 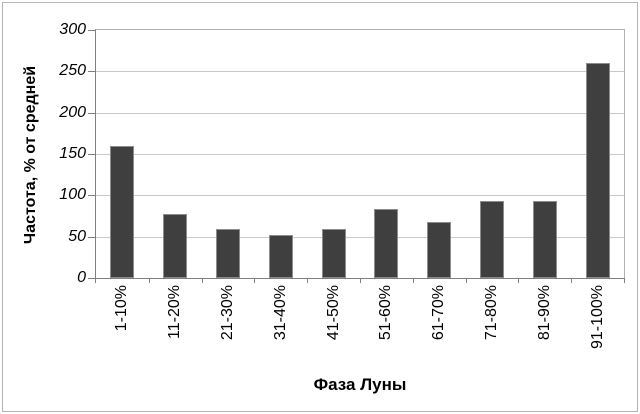 I want to click on bar-61-70%, so click(x=439, y=250).